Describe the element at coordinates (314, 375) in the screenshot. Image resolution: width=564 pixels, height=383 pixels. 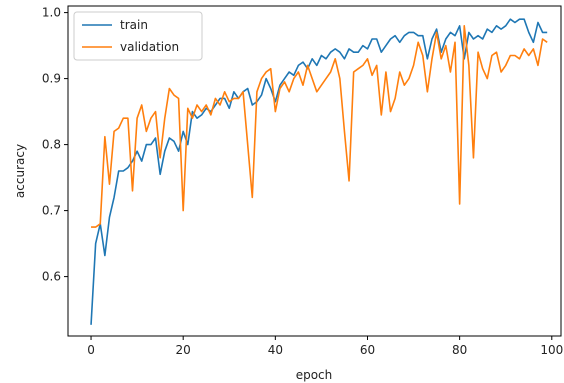
I see `x-axis-label: epoch` at that location.